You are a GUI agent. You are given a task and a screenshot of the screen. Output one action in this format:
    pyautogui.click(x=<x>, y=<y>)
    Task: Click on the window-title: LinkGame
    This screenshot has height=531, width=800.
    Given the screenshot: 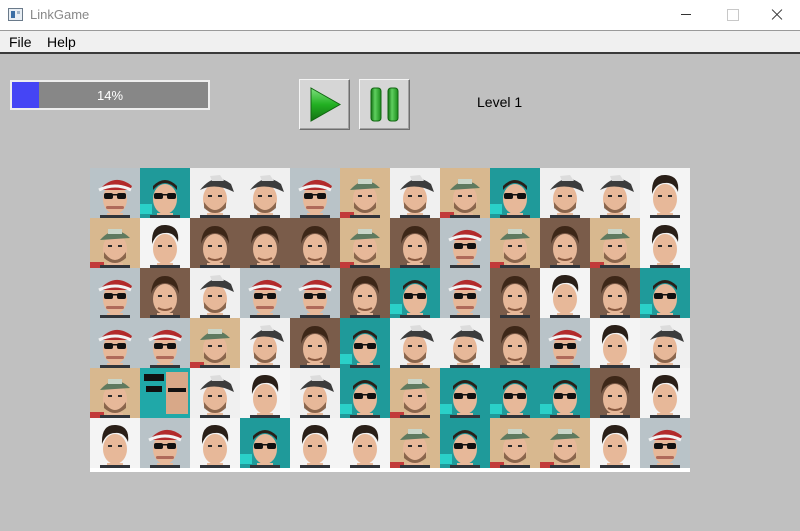 What is the action you would take?
    pyautogui.click(x=60, y=14)
    